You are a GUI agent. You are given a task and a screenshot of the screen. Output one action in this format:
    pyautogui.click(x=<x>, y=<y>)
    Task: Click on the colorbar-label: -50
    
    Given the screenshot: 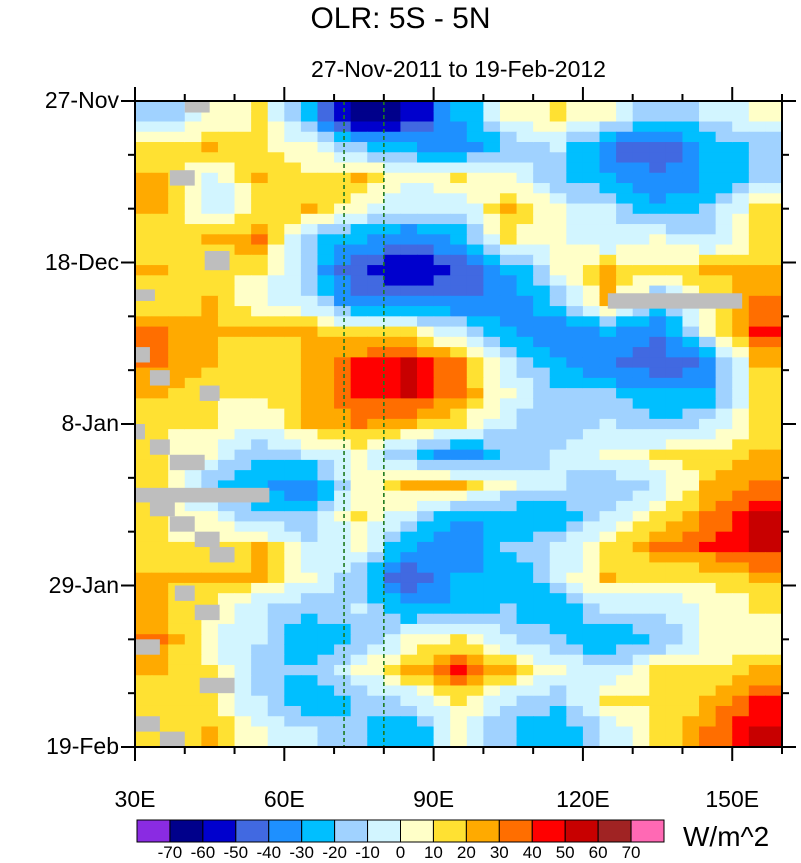 What is the action you would take?
    pyautogui.click(x=236, y=852)
    